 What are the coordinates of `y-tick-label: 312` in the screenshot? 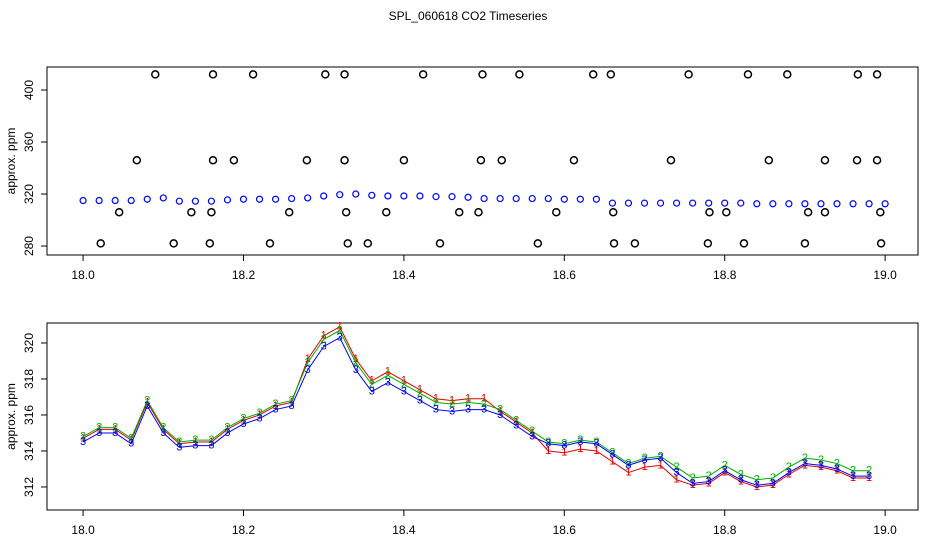 It's located at (29, 487).